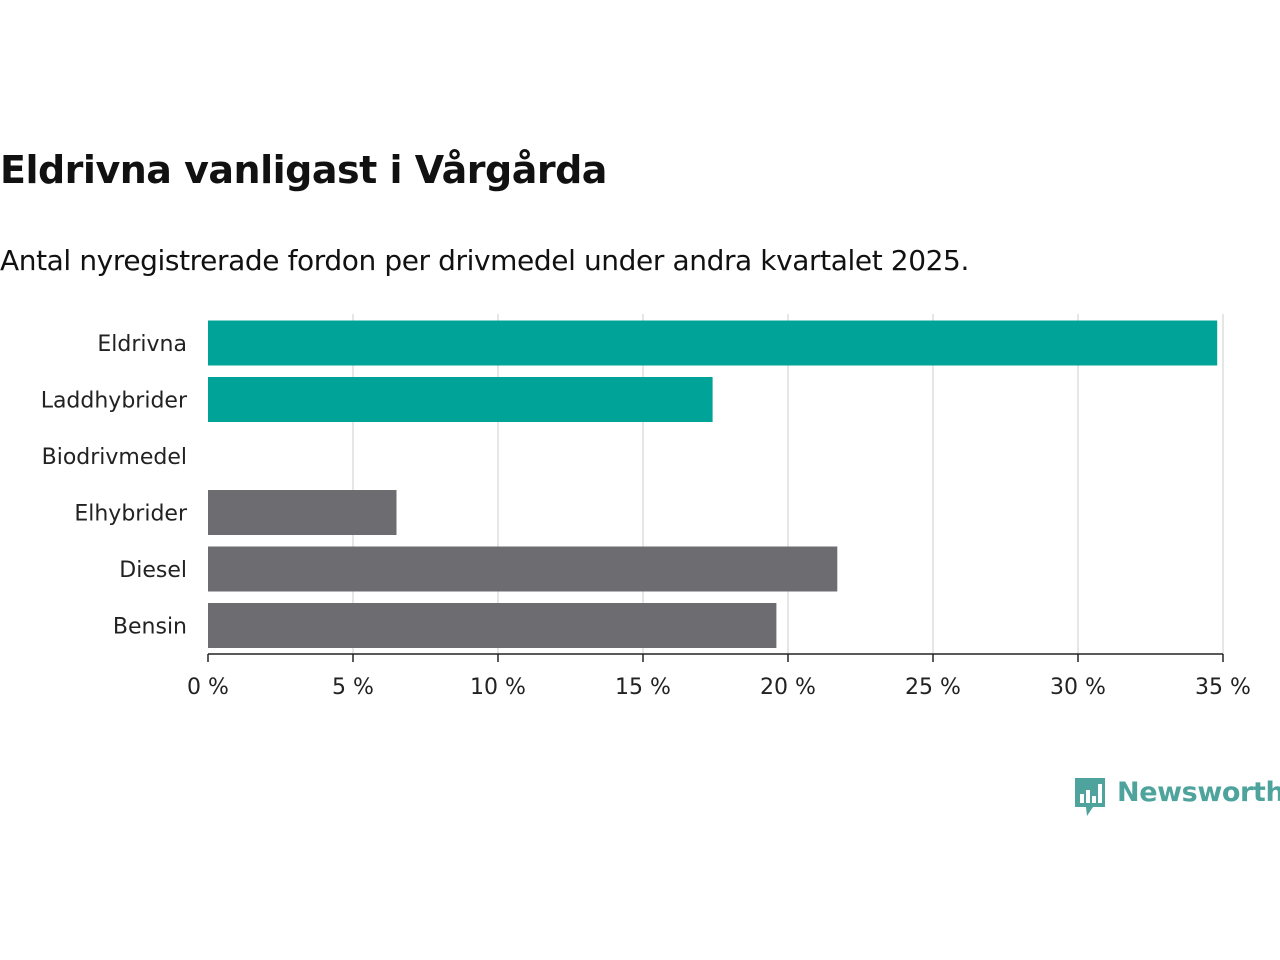 The image size is (1280, 960). What do you see at coordinates (303, 170) in the screenshot?
I see `chart-title: Eldrivna vanligast i Vårgårda` at bounding box center [303, 170].